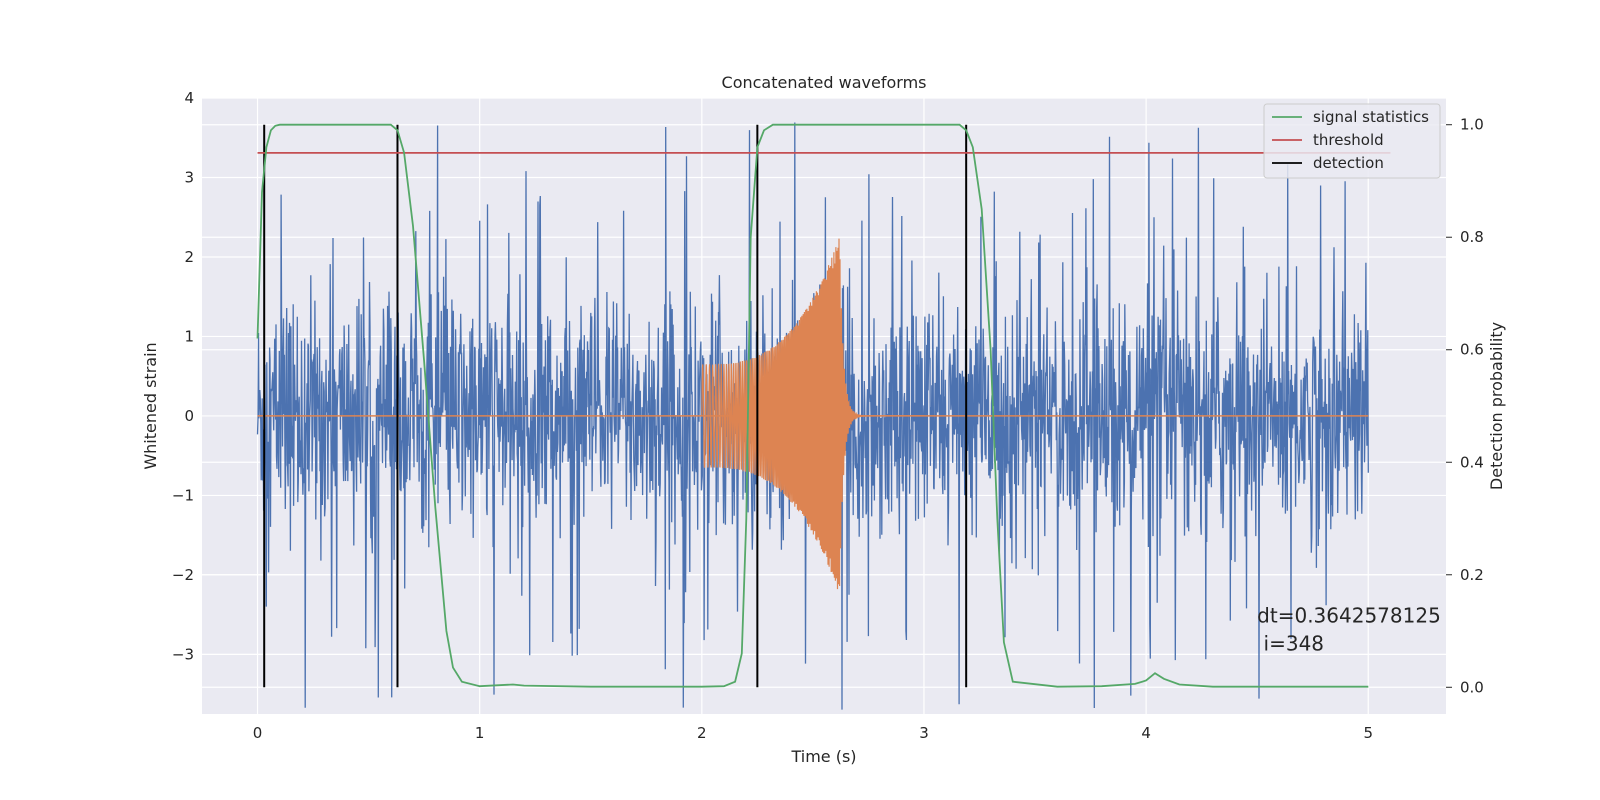 The image size is (1600, 800). Describe the element at coordinates (189, 257) in the screenshot. I see `y-tick-label: 2` at that location.